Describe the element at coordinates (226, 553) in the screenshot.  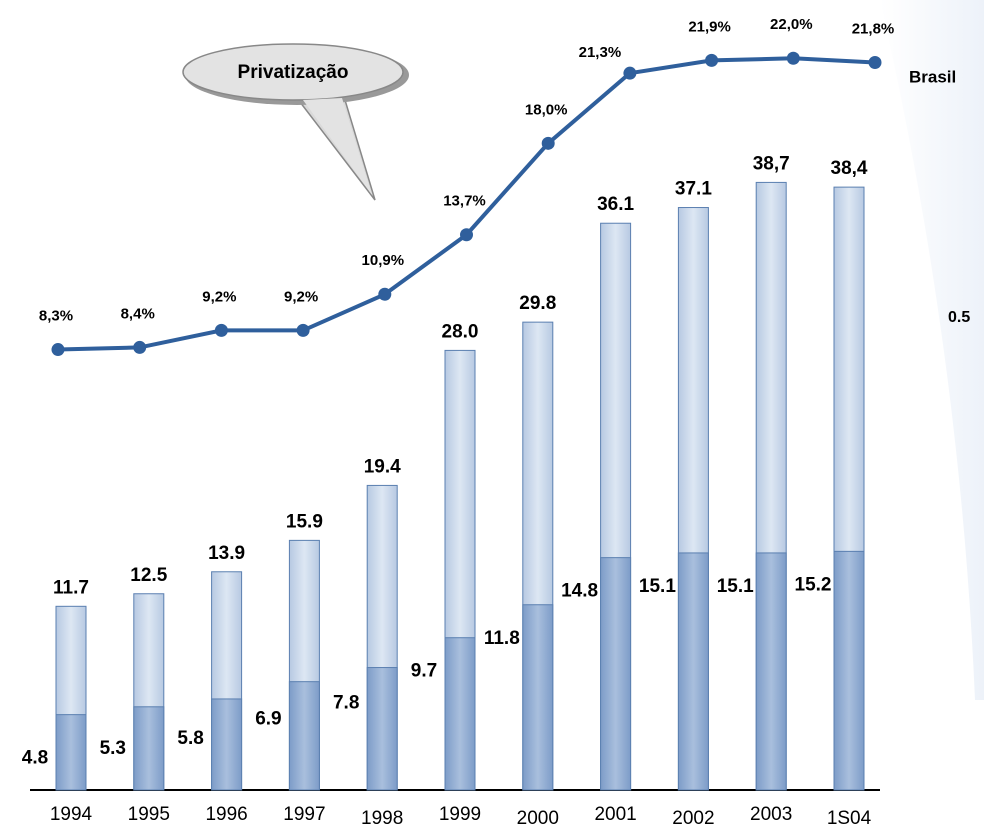
I see `data-label: 13.9` at that location.